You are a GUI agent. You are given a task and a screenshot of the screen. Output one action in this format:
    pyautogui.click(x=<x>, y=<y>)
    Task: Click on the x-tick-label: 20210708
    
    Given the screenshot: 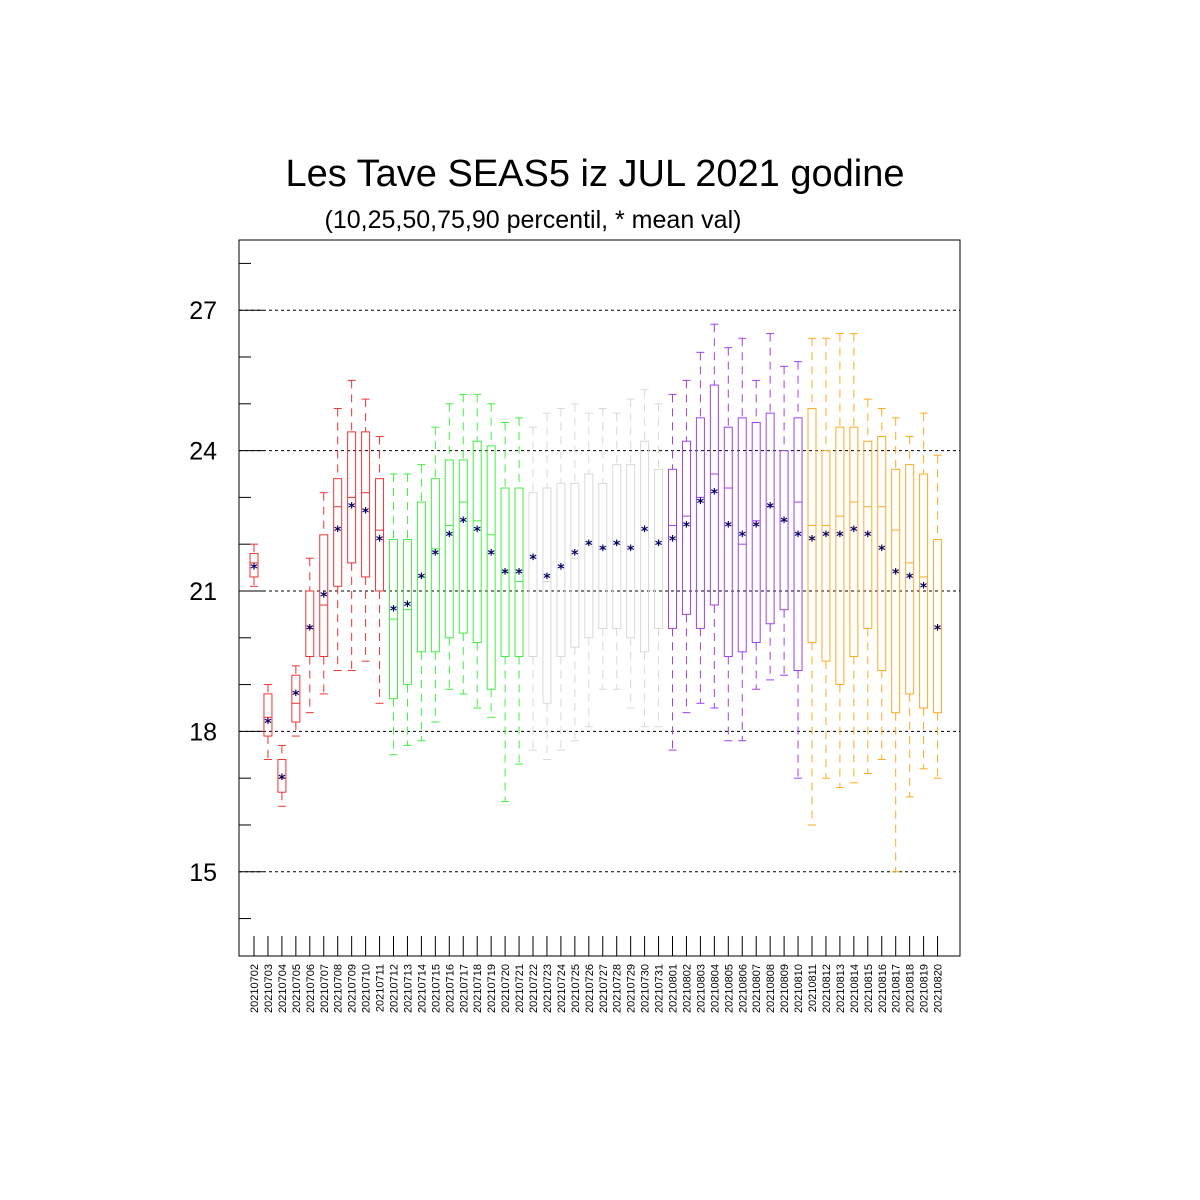 What is the action you would take?
    pyautogui.click(x=339, y=988)
    